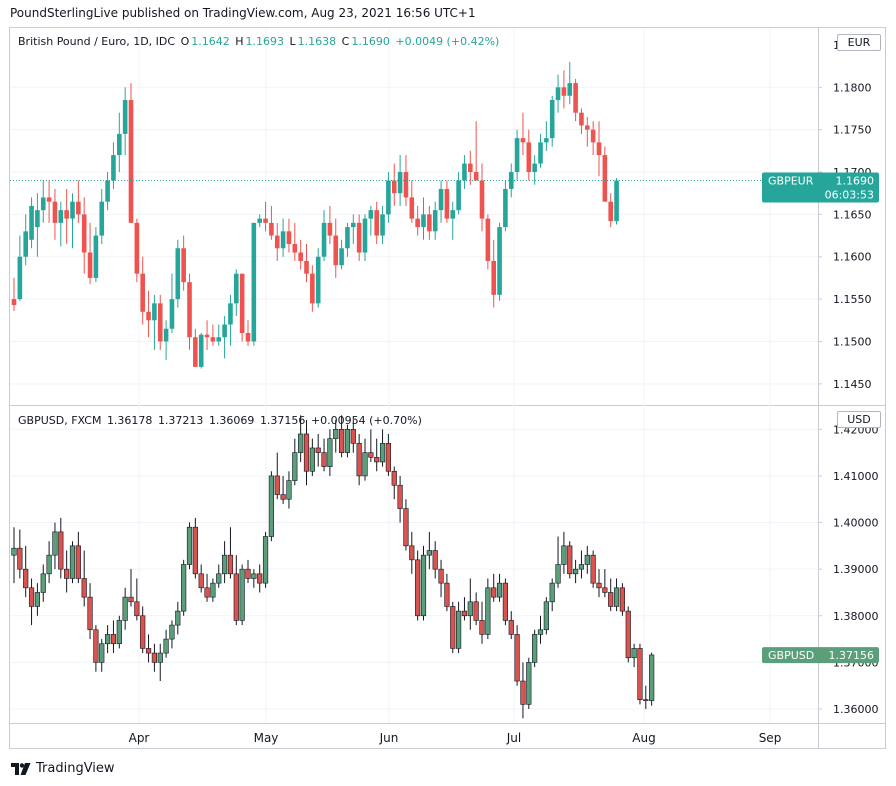 The image size is (896, 786). I want to click on currency-badge-usd: USD, so click(859, 419).